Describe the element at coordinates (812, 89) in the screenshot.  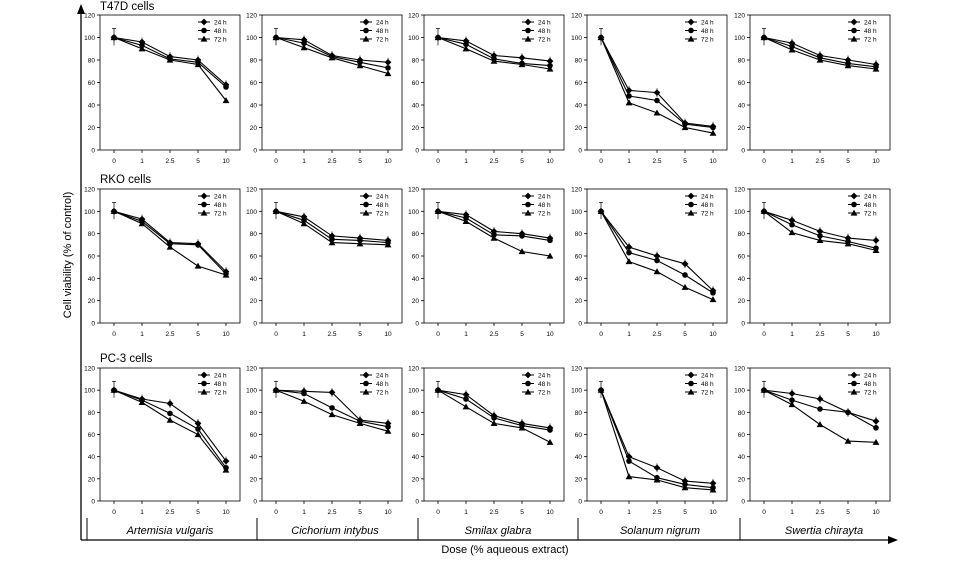
I see `panel-t47d-swertia-chirayta: 0 20 40 60 80 100 120 0 1 2.5 5 10 24 h48 h 72 h` at that location.